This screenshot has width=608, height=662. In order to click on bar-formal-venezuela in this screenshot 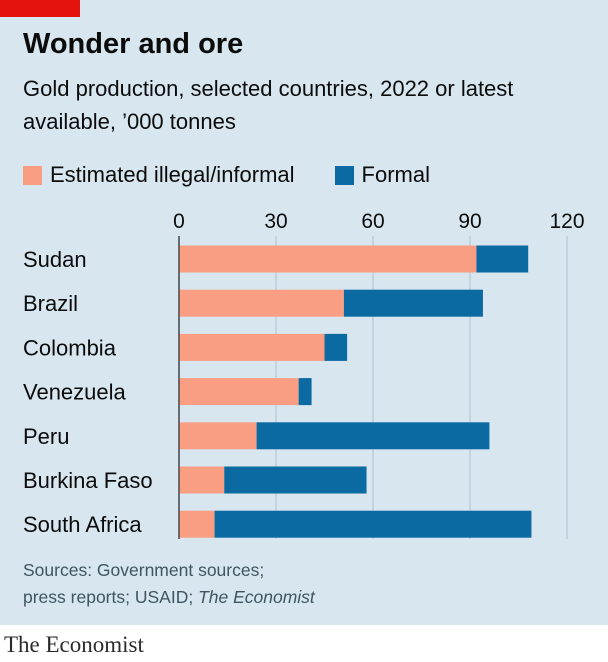, I will do `click(305, 392)`.